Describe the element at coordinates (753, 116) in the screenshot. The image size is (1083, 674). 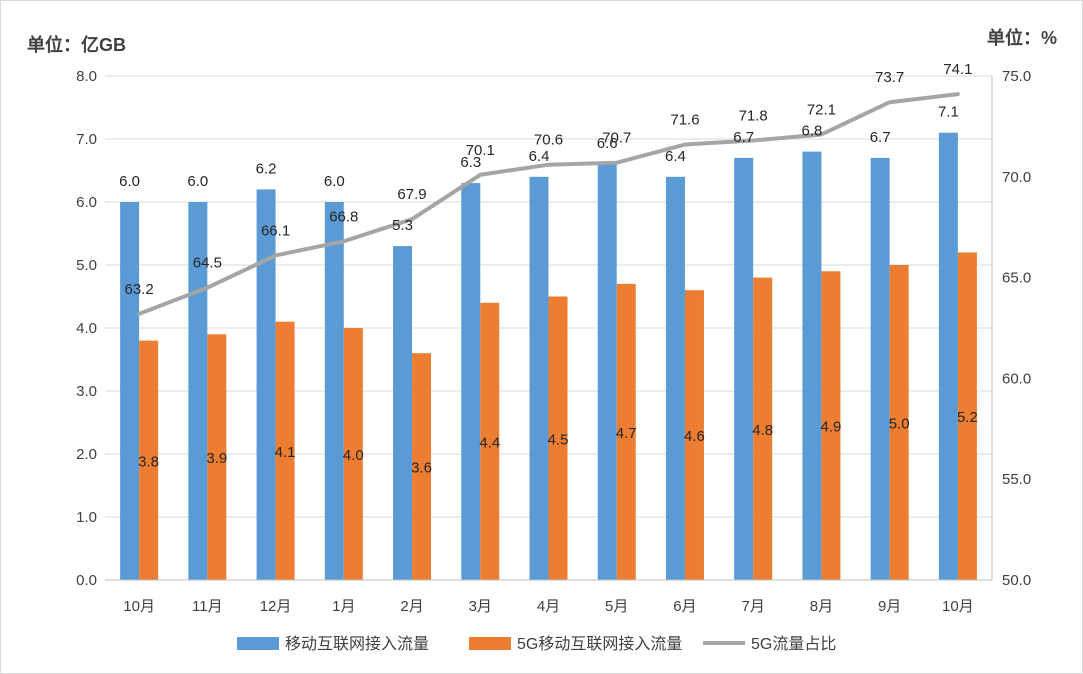
I see `data-label-5g-share: 71.8` at that location.